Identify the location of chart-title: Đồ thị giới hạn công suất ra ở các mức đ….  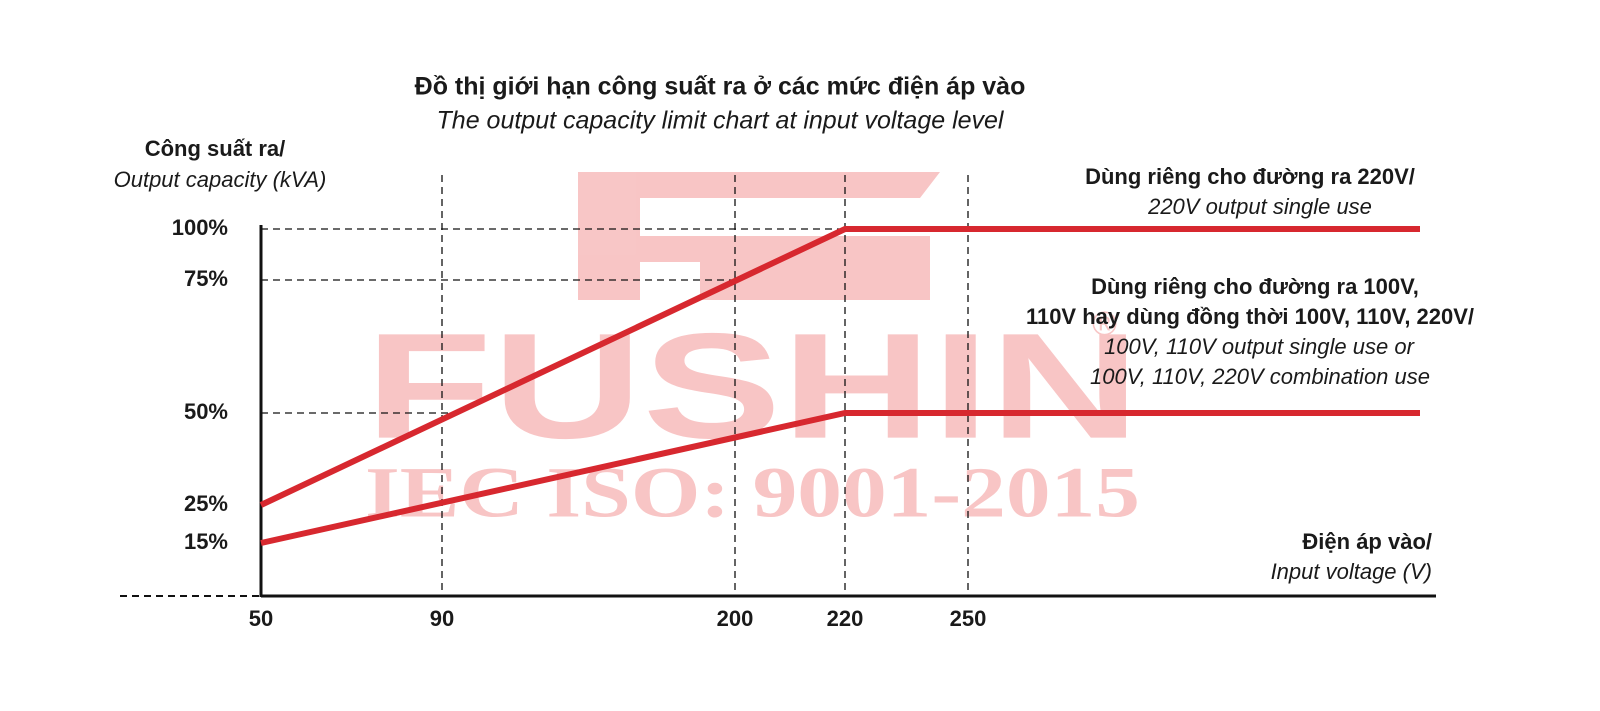
(720, 87).